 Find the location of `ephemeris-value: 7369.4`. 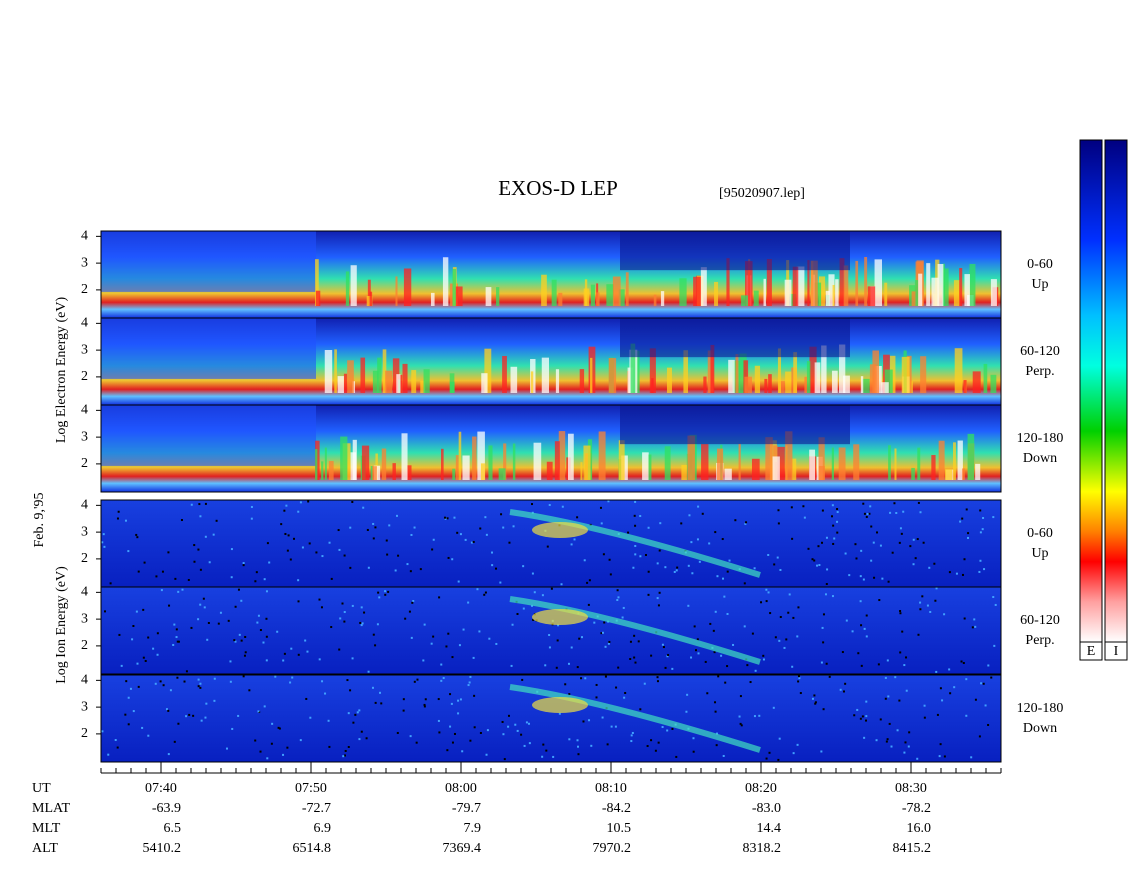

ephemeris-value: 7369.4 is located at coordinates (462, 848).